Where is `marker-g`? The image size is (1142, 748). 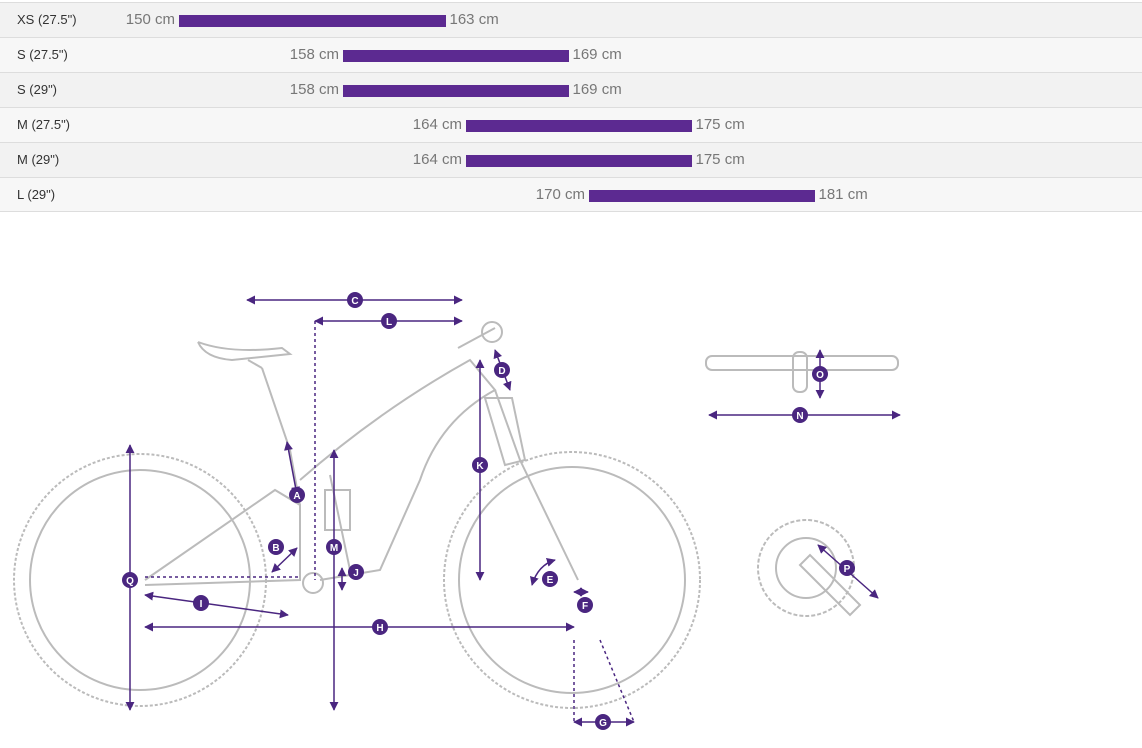
marker-g is located at coordinates (603, 722).